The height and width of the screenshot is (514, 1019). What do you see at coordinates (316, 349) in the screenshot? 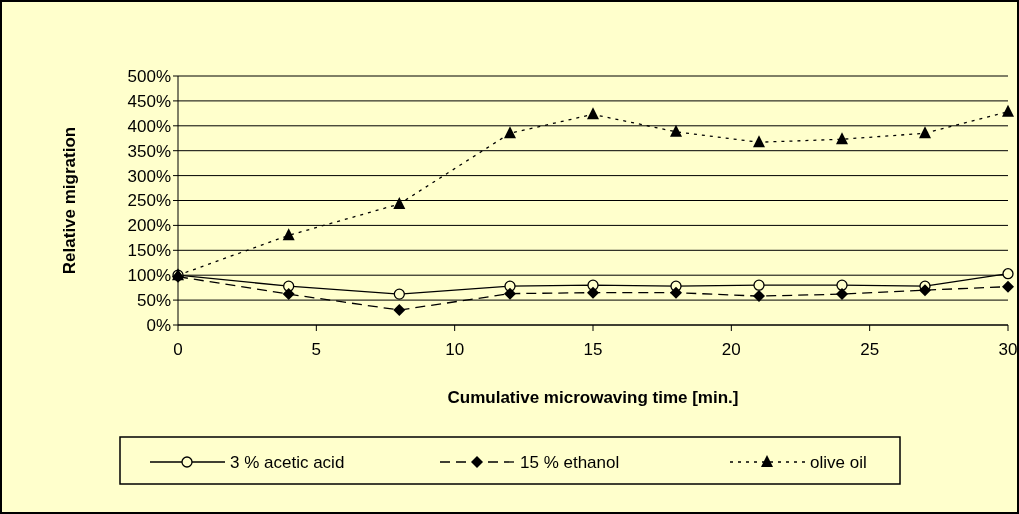
I see `x-tick-label: 5` at bounding box center [316, 349].